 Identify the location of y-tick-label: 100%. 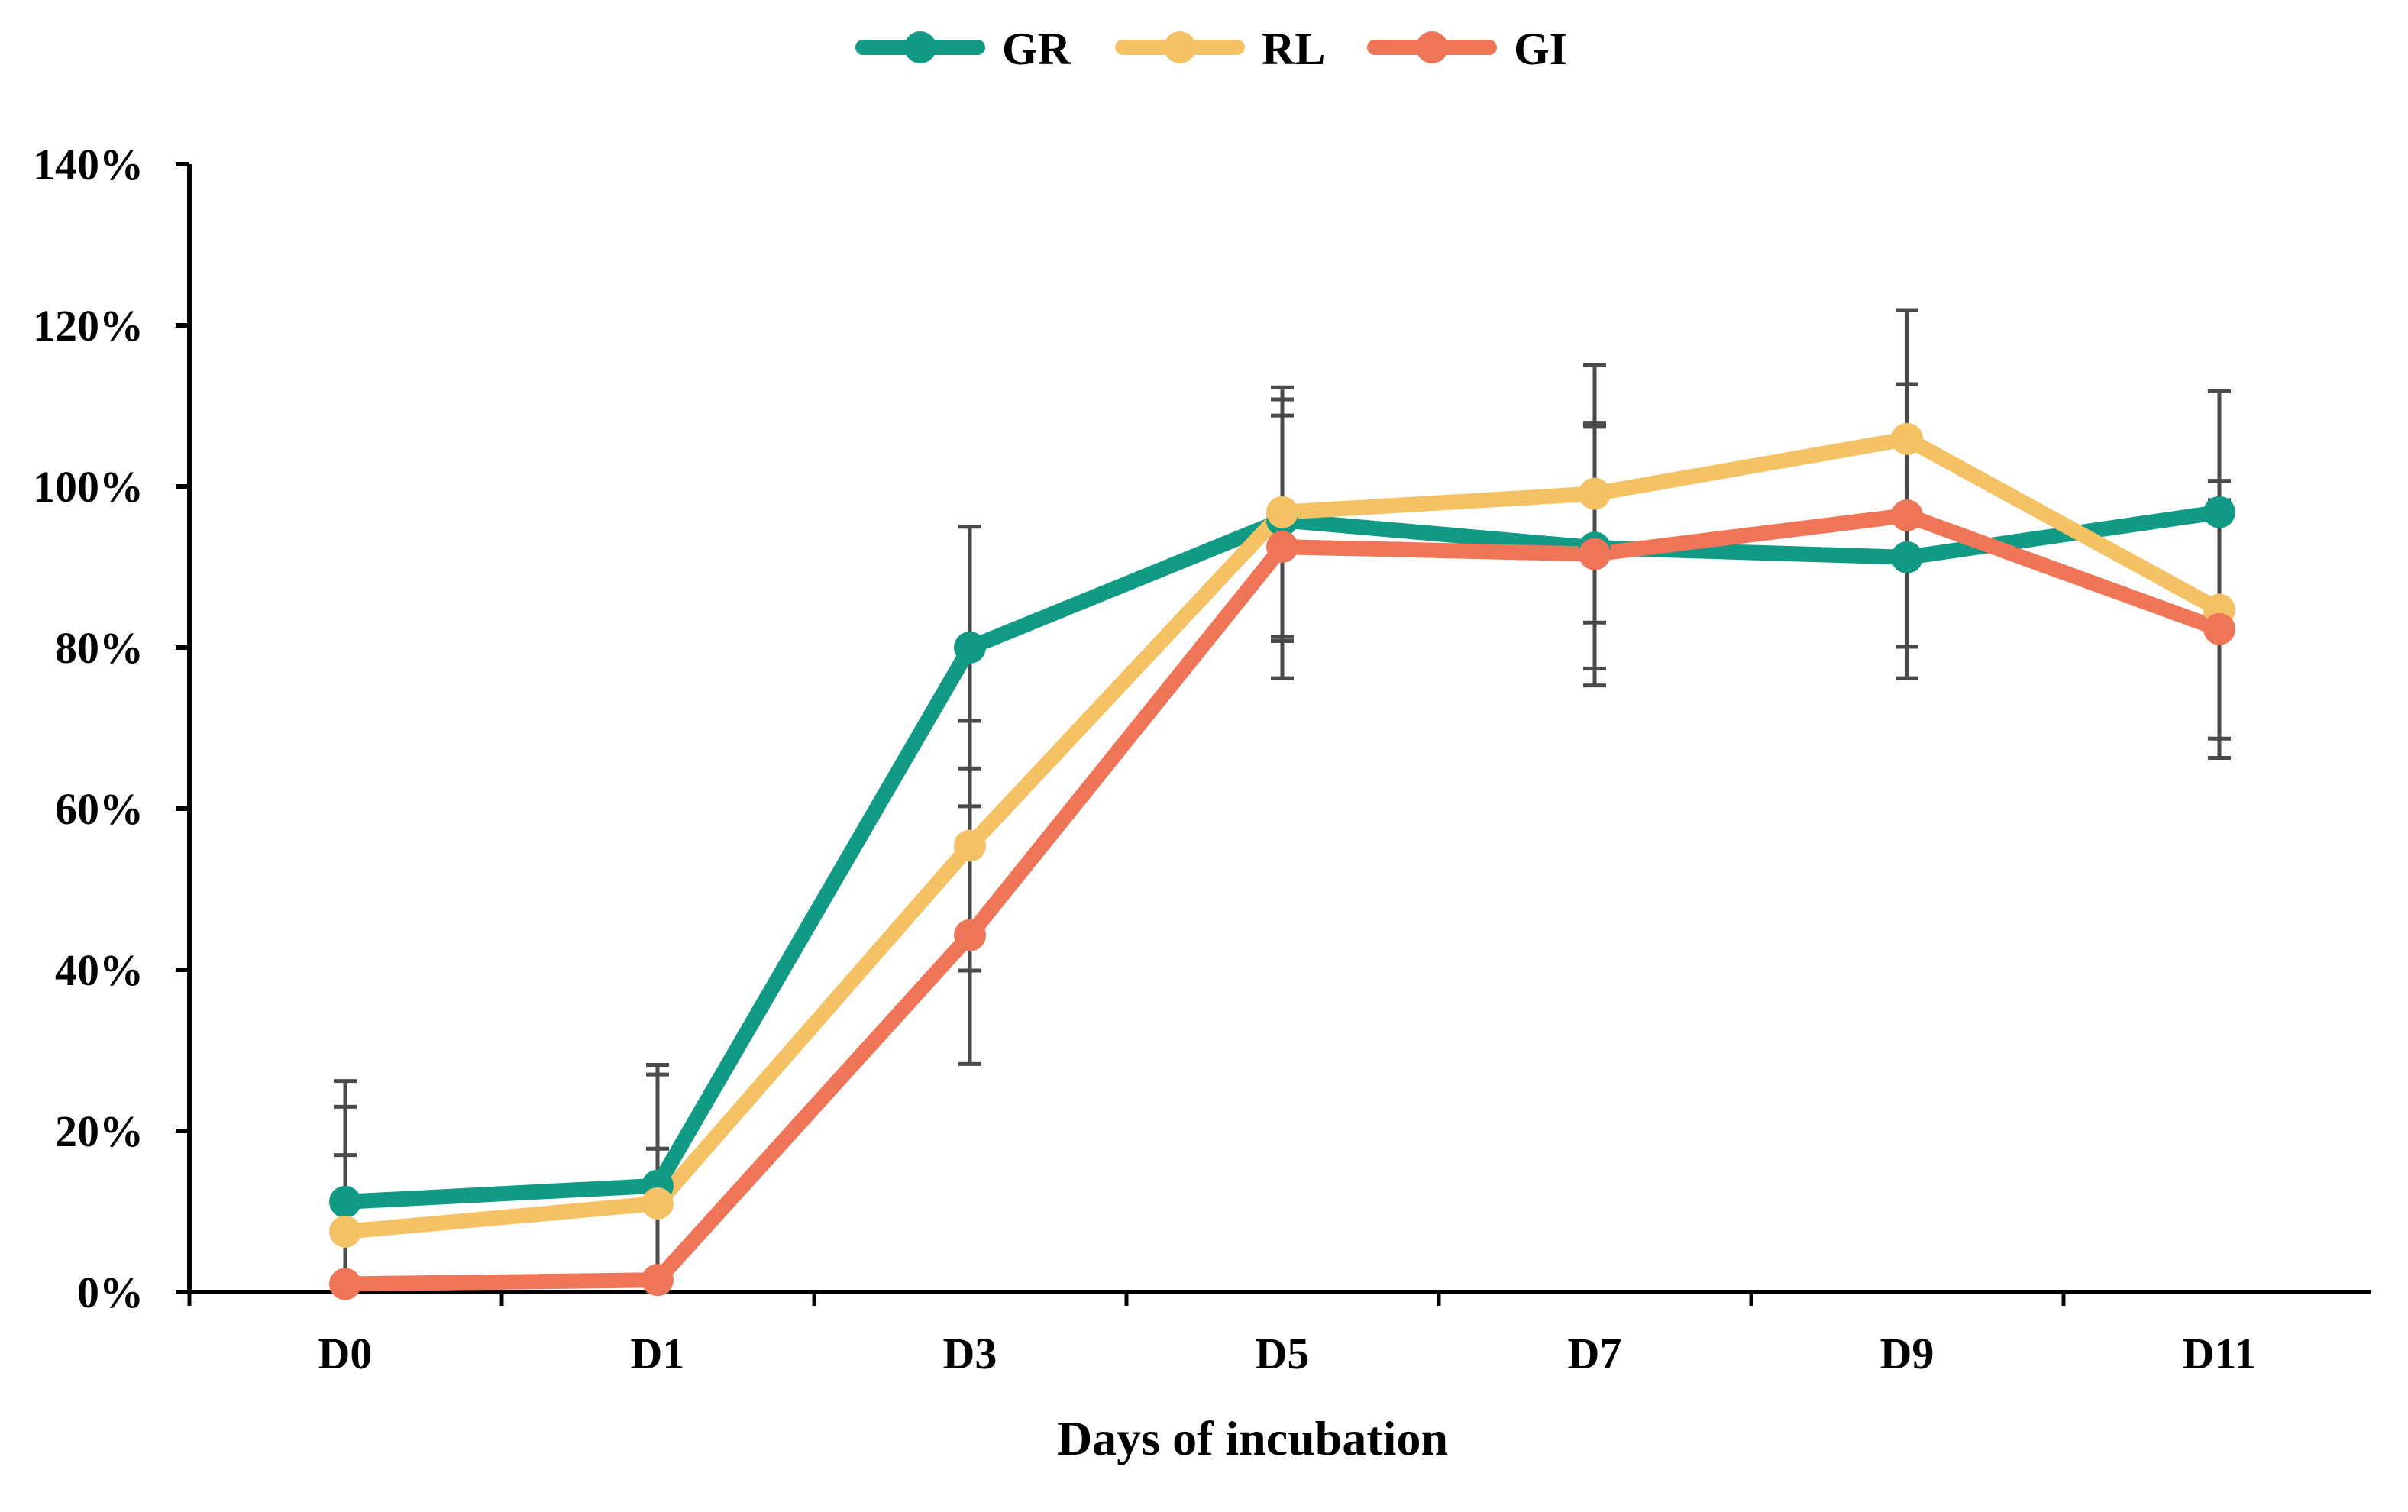
(88, 487).